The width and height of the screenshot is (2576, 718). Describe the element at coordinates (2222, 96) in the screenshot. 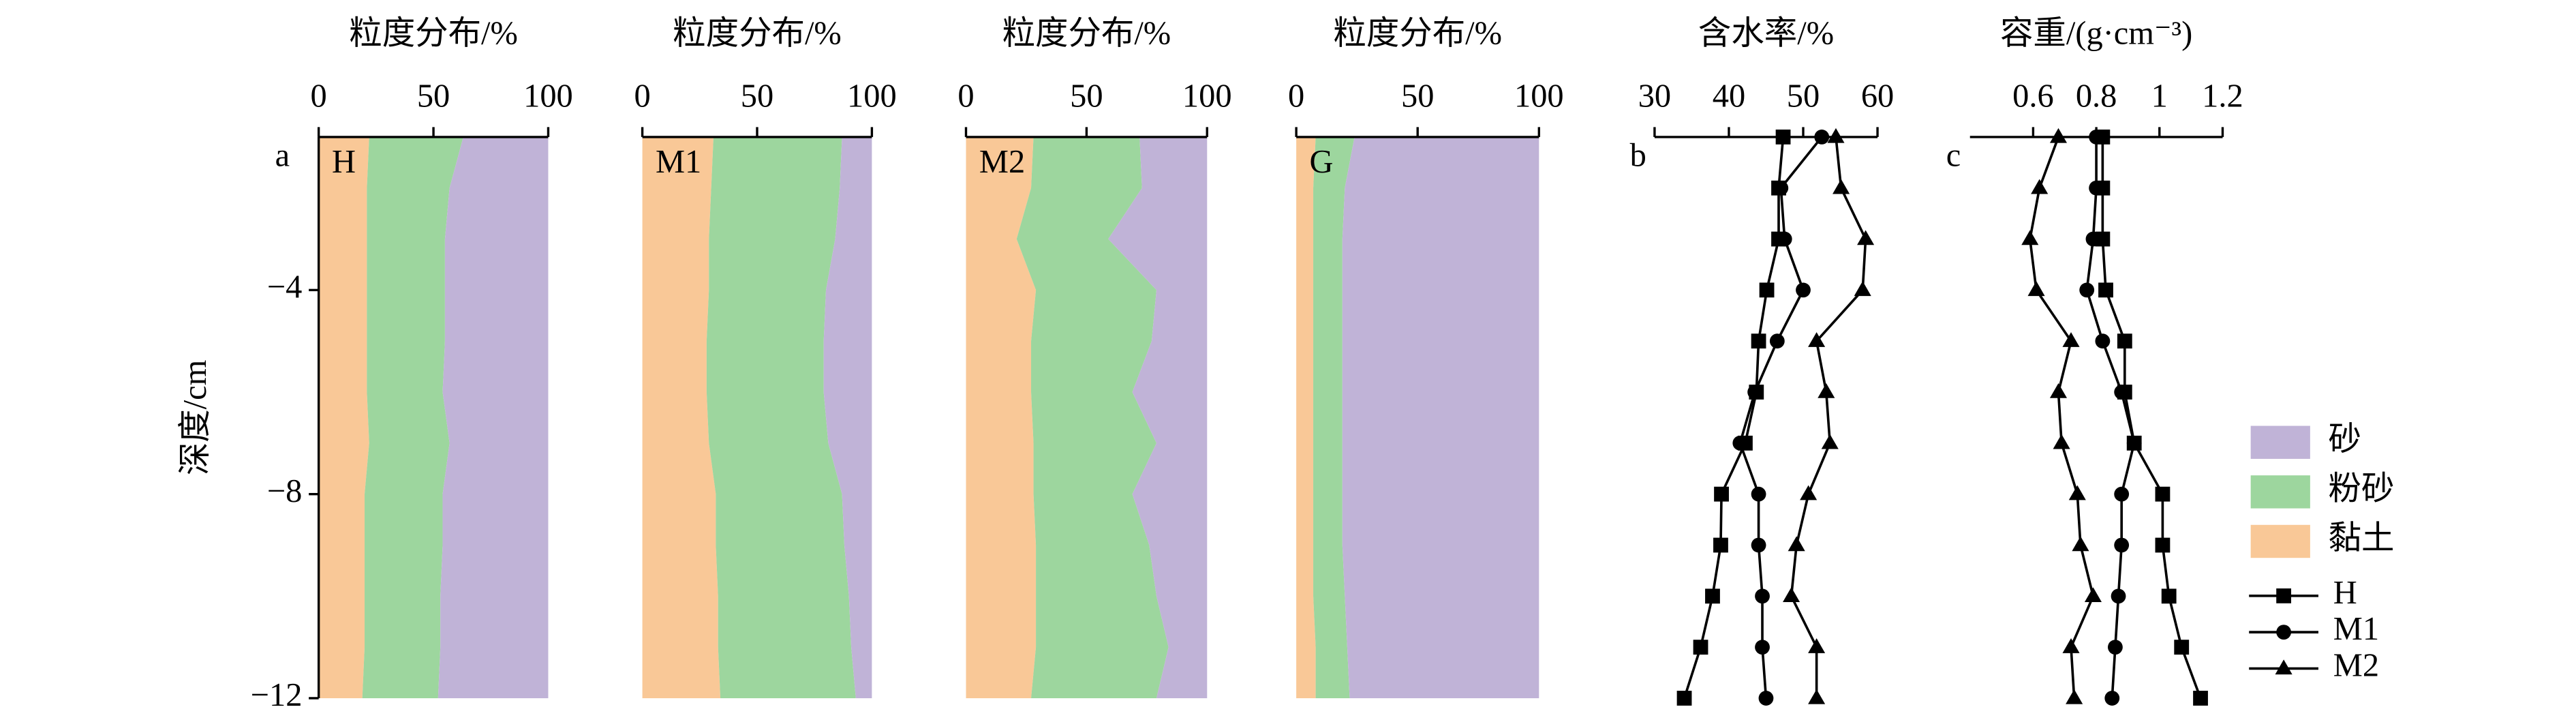

I see `x-tick-label: 1.2` at that location.